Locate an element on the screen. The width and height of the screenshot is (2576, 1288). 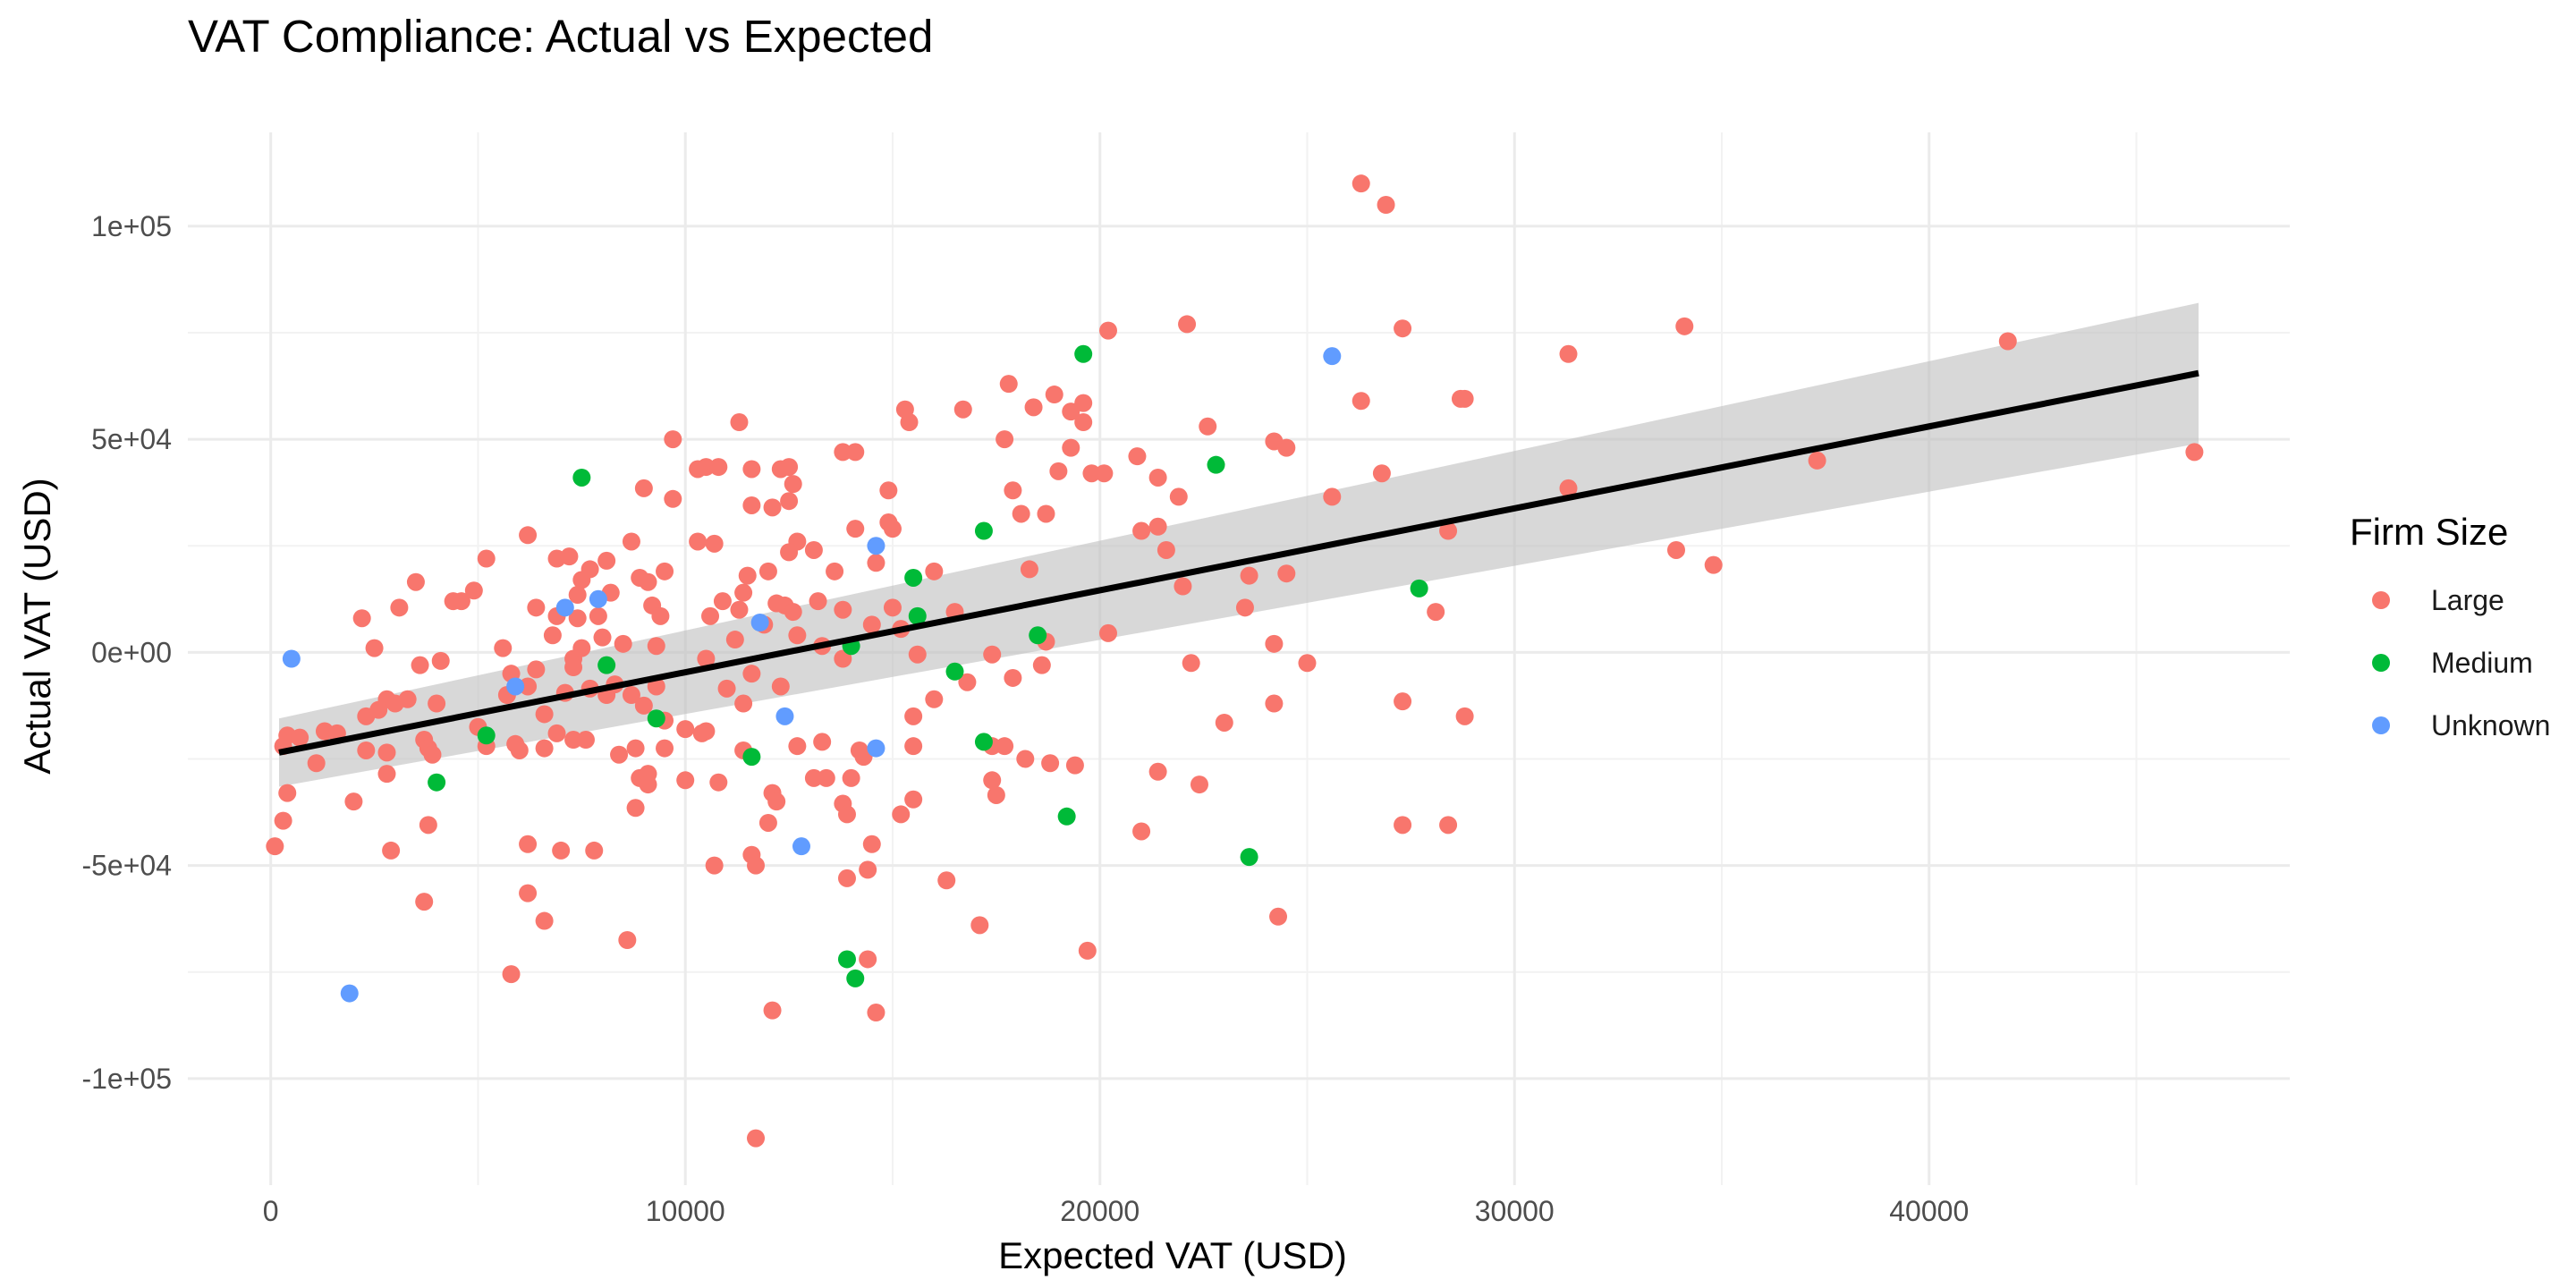
chart-title: VAT Compliance: Actual vs Expected is located at coordinates (560, 36).